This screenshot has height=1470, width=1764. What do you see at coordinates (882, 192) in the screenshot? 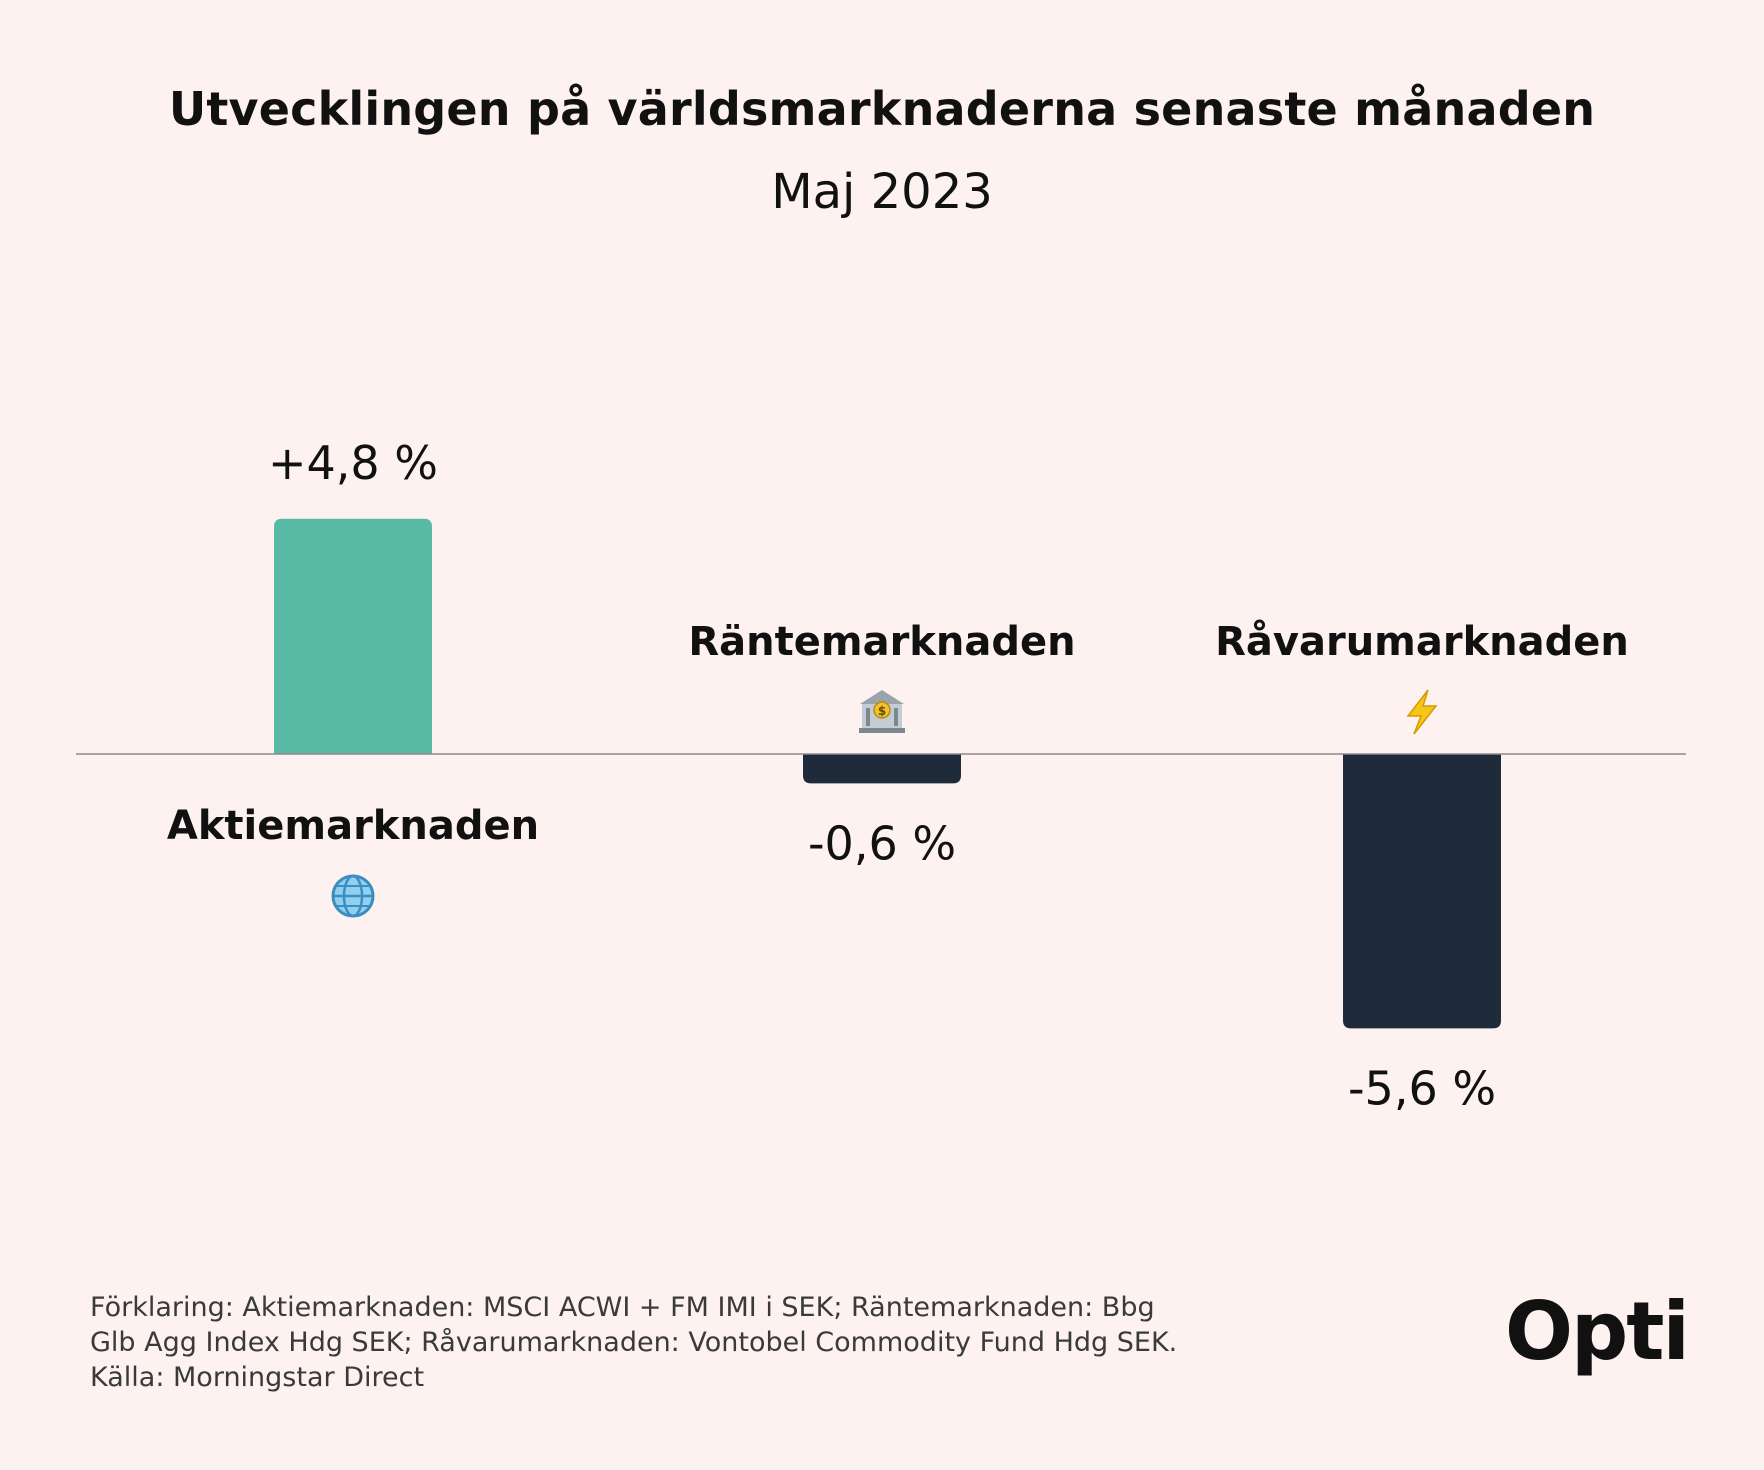
I see `chart-subtitle: Maj 2023` at bounding box center [882, 192].